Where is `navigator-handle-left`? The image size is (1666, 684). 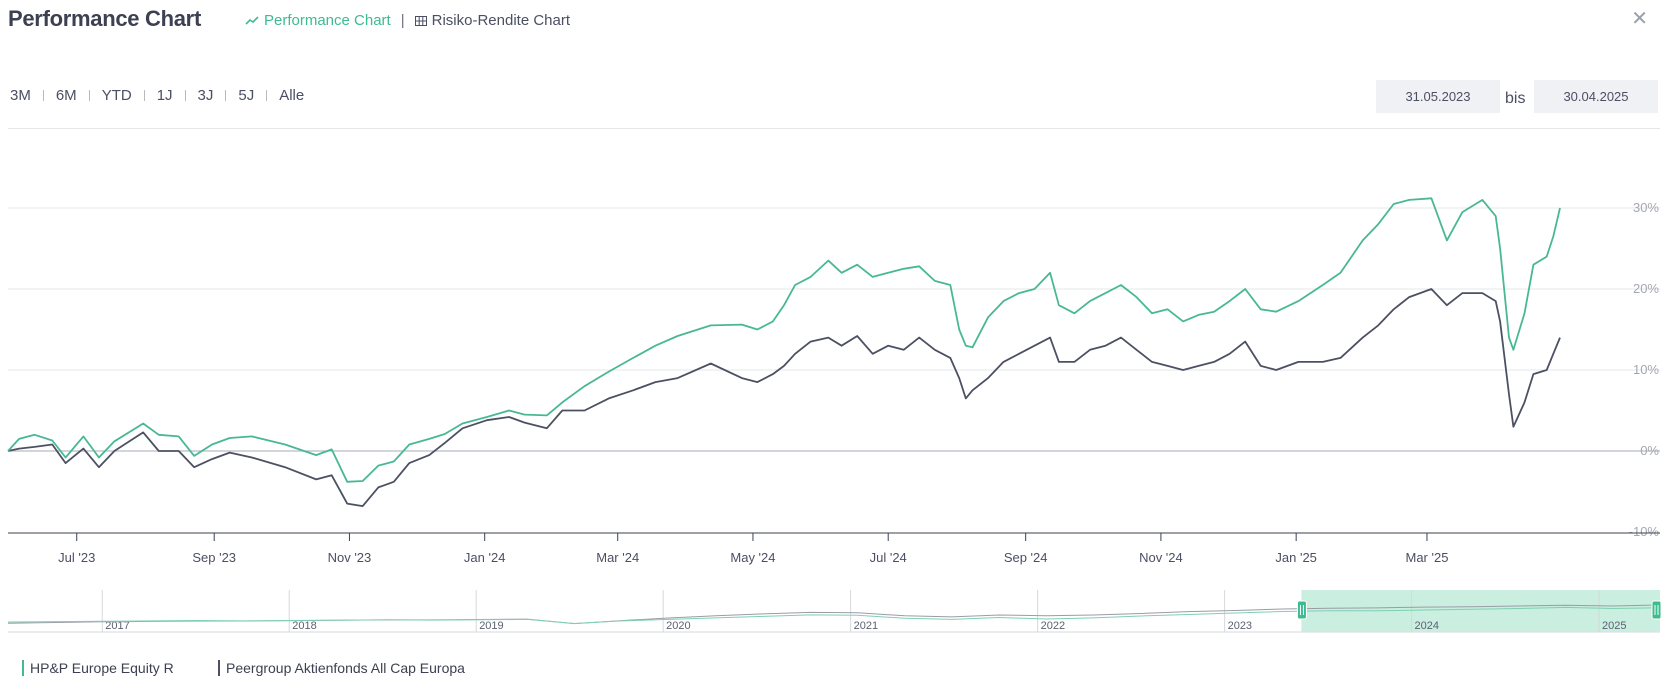 navigator-handle-left is located at coordinates (1301, 610).